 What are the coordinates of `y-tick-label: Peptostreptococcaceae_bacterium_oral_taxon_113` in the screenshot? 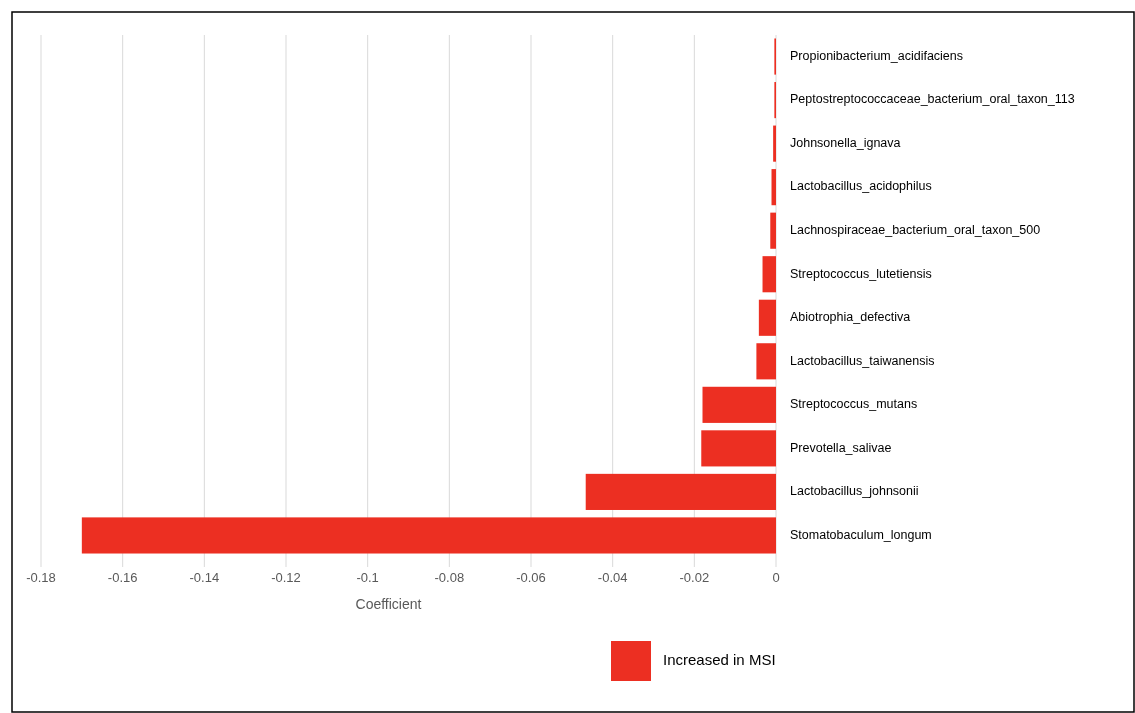 It's located at (932, 99).